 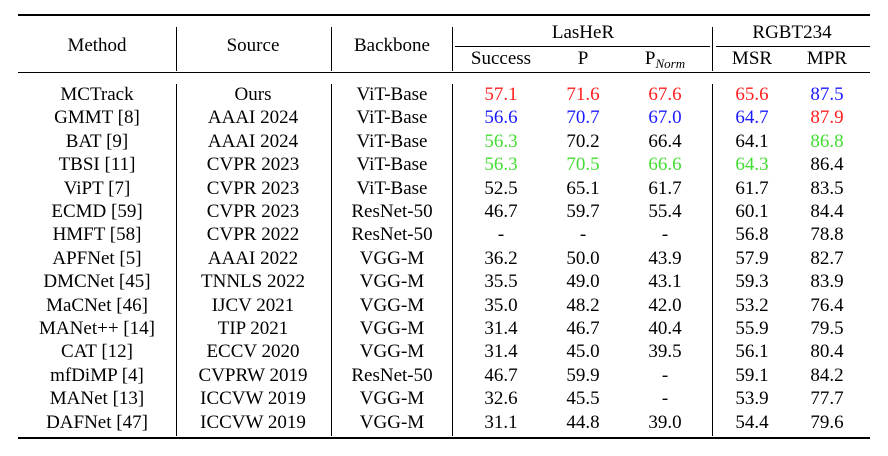 What do you see at coordinates (97, 141) in the screenshot?
I see `cell-method: BAT [9]` at bounding box center [97, 141].